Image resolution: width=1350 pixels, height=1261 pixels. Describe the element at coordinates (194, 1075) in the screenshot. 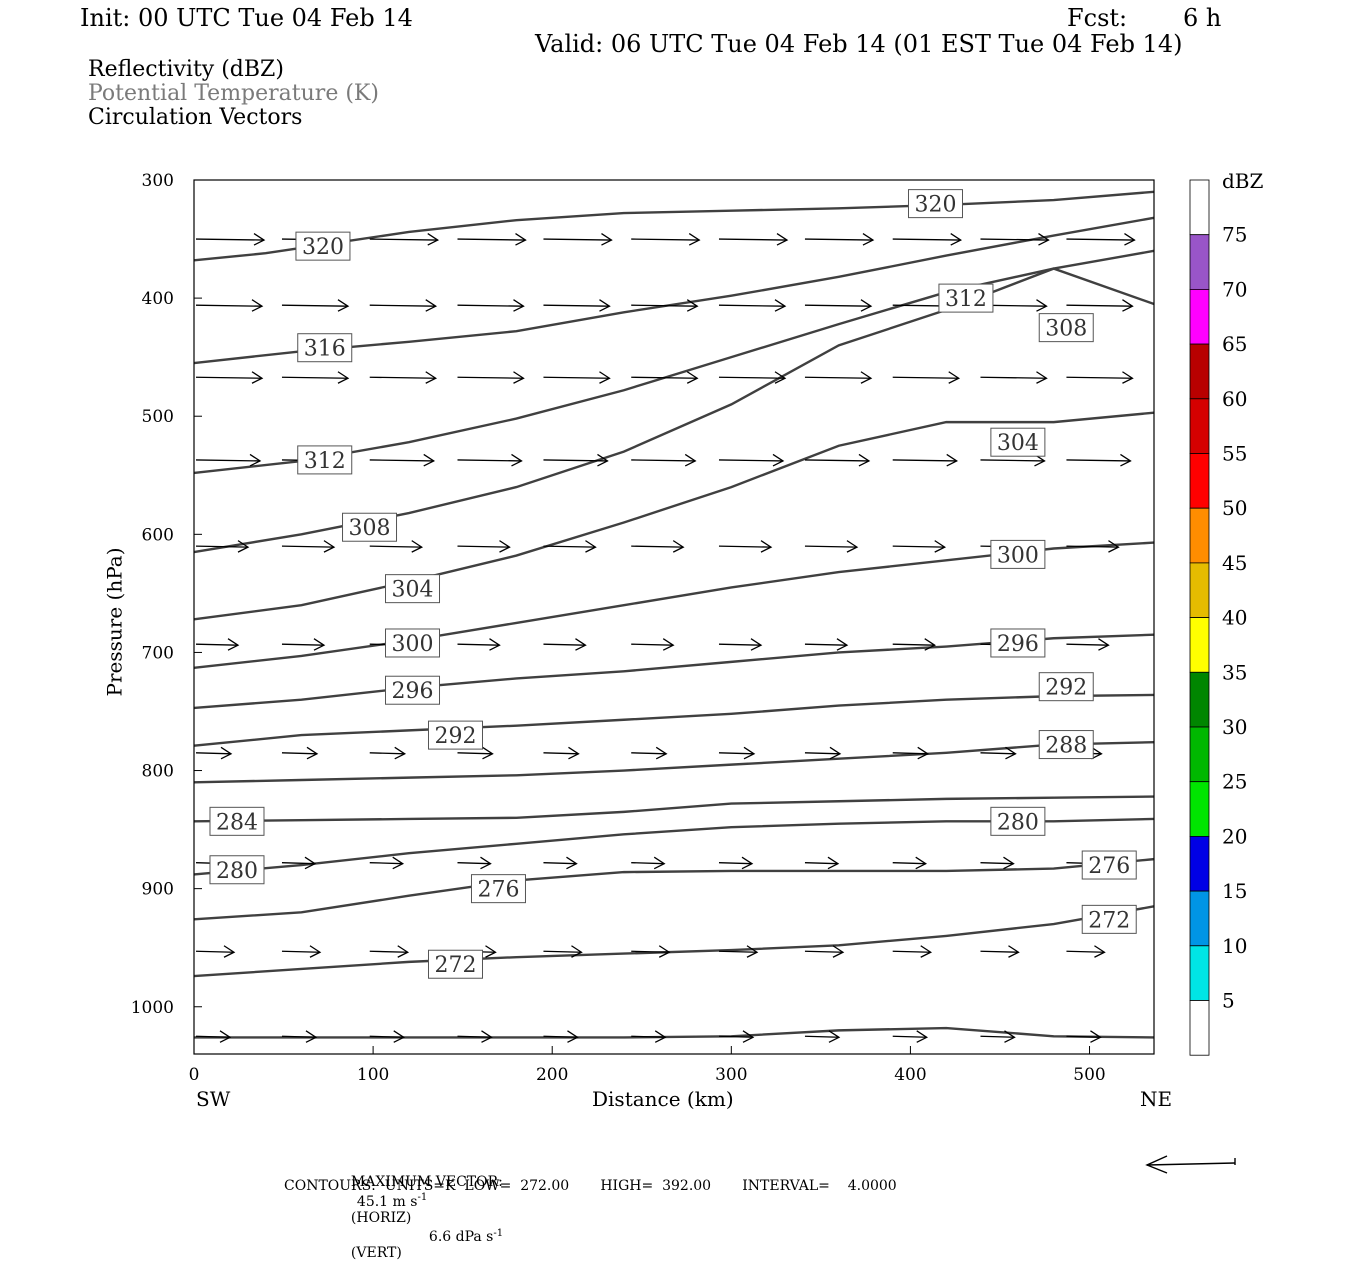

I see `x-tick-label: 0` at that location.